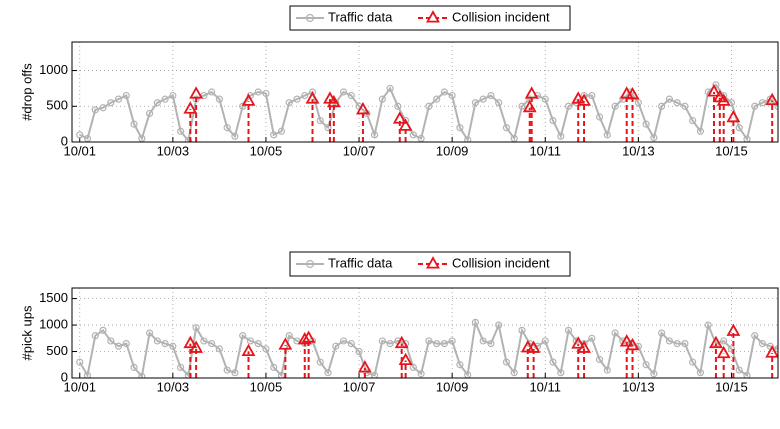  I want to click on y-tick-label: 0, so click(64, 376).